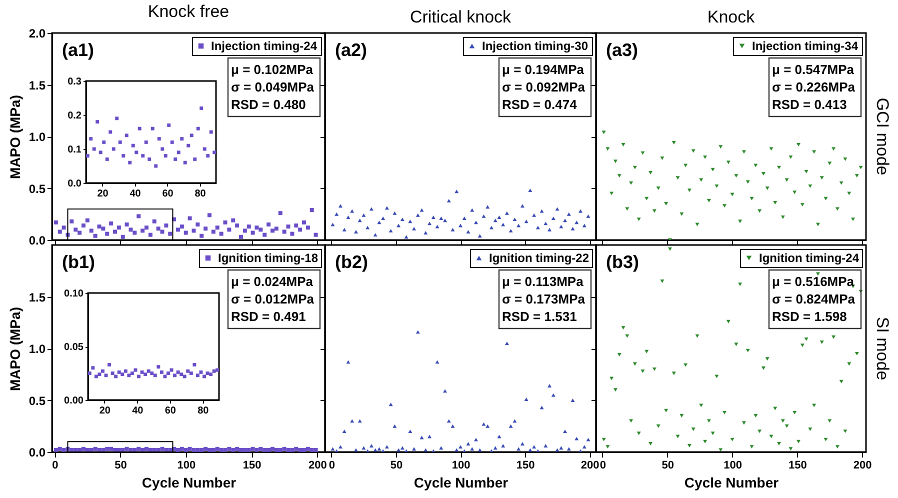 Image resolution: width=898 pixels, height=498 pixels. What do you see at coordinates (461, 17) in the screenshot?
I see `chart-title: Critical knock` at bounding box center [461, 17].